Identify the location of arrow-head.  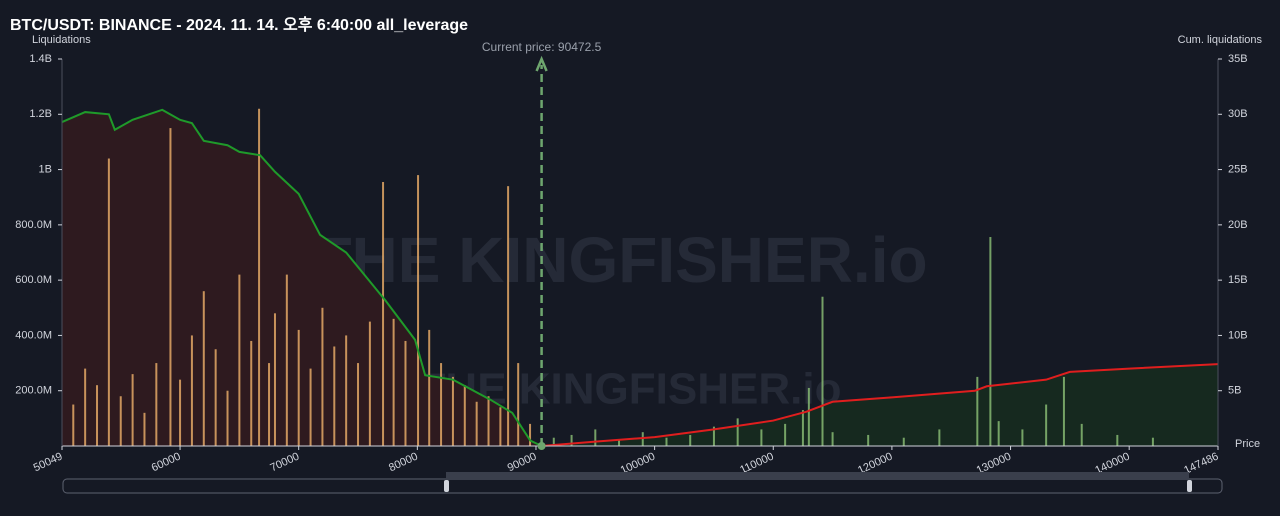
(541, 63).